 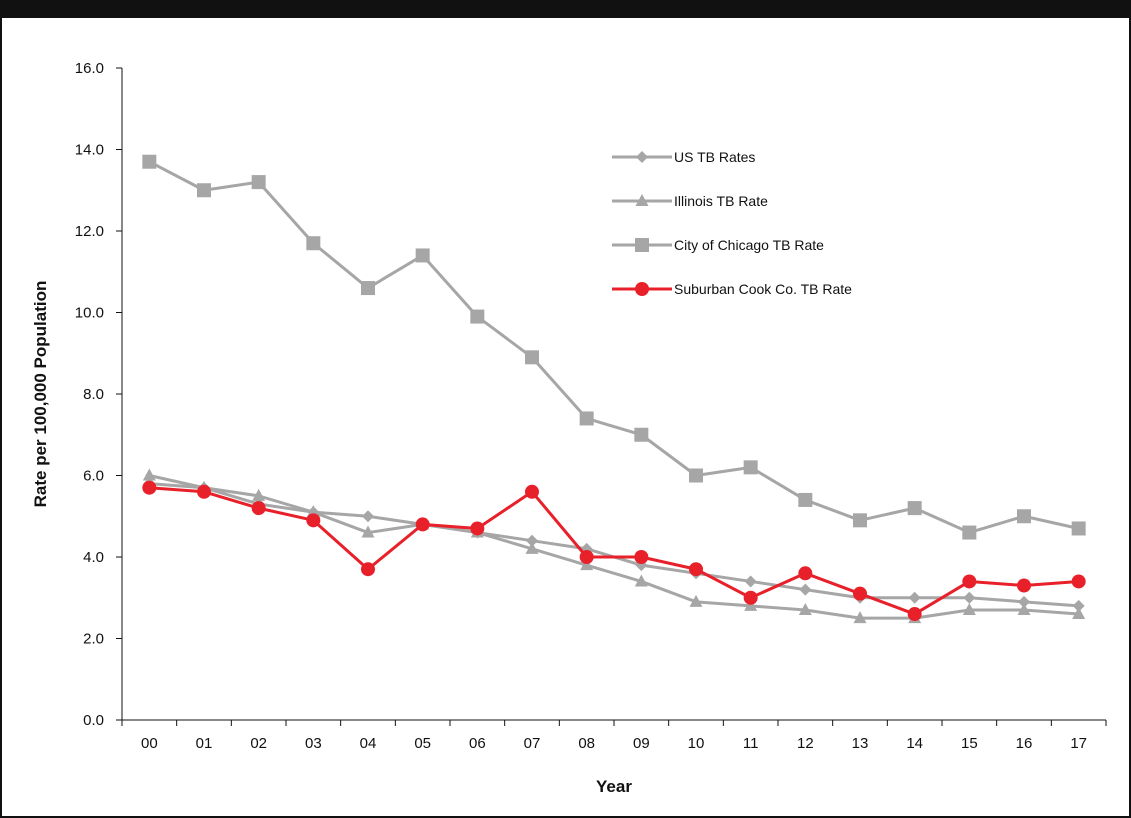 What do you see at coordinates (1024, 743) in the screenshot?
I see `x-tick-label: 16` at bounding box center [1024, 743].